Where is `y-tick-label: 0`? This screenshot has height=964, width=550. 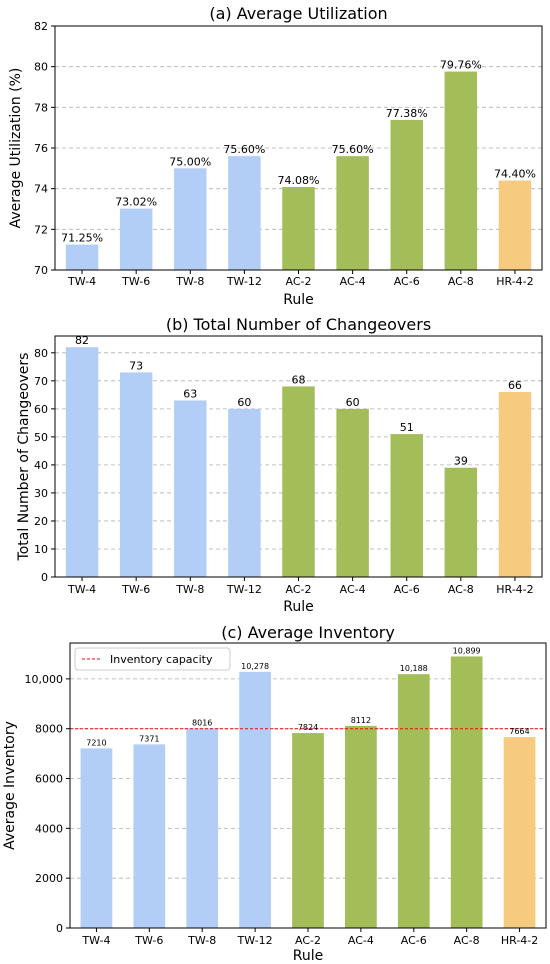
y-tick-label: 0 is located at coordinates (44, 577).